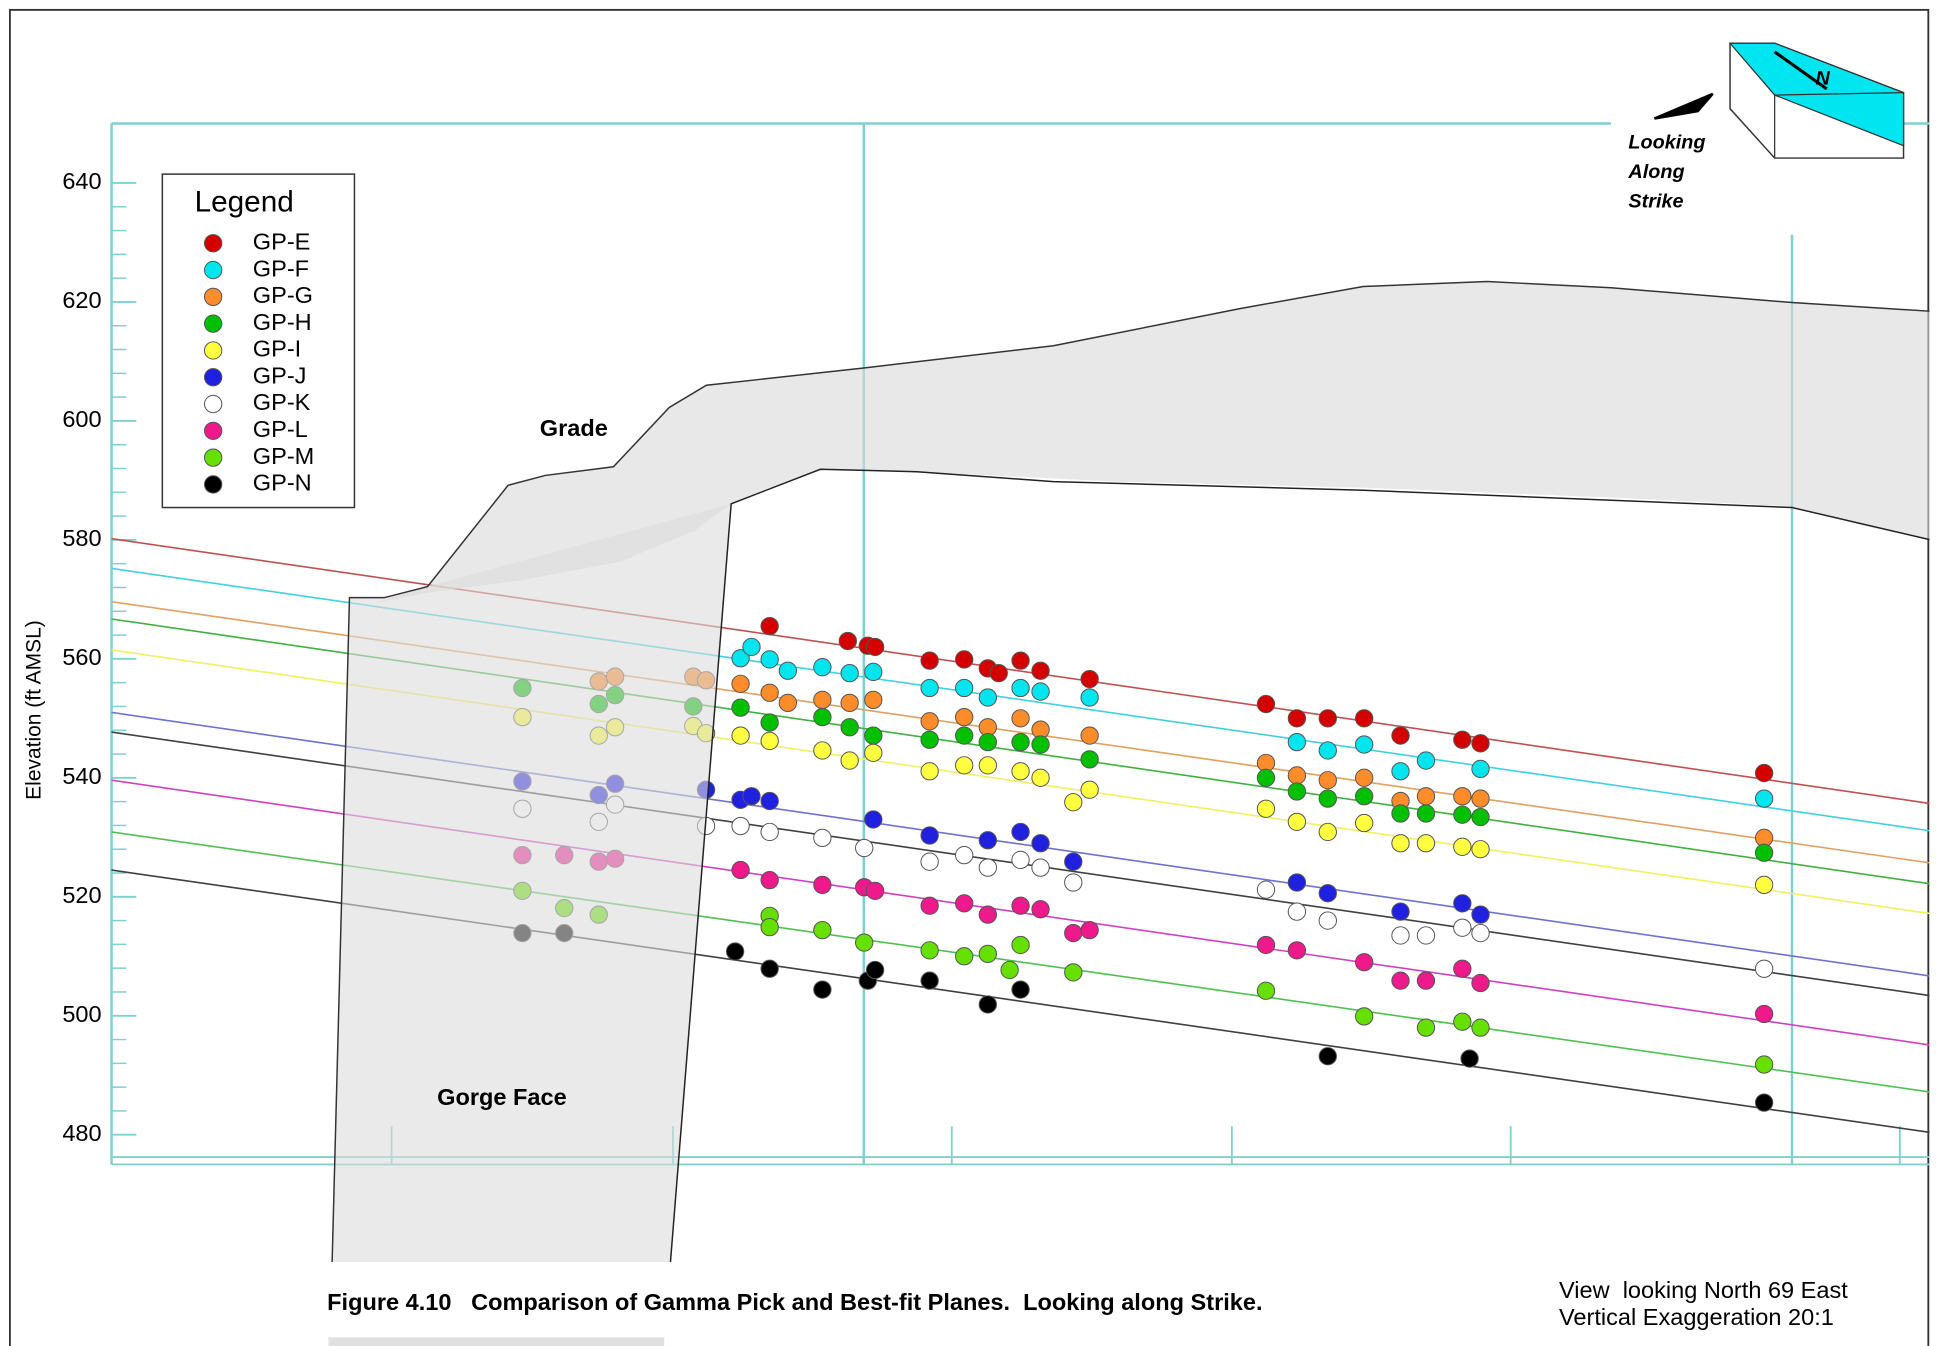 Image resolution: width=1937 pixels, height=1346 pixels. What do you see at coordinates (81, 1014) in the screenshot?
I see `y-tick-label: 500` at bounding box center [81, 1014].